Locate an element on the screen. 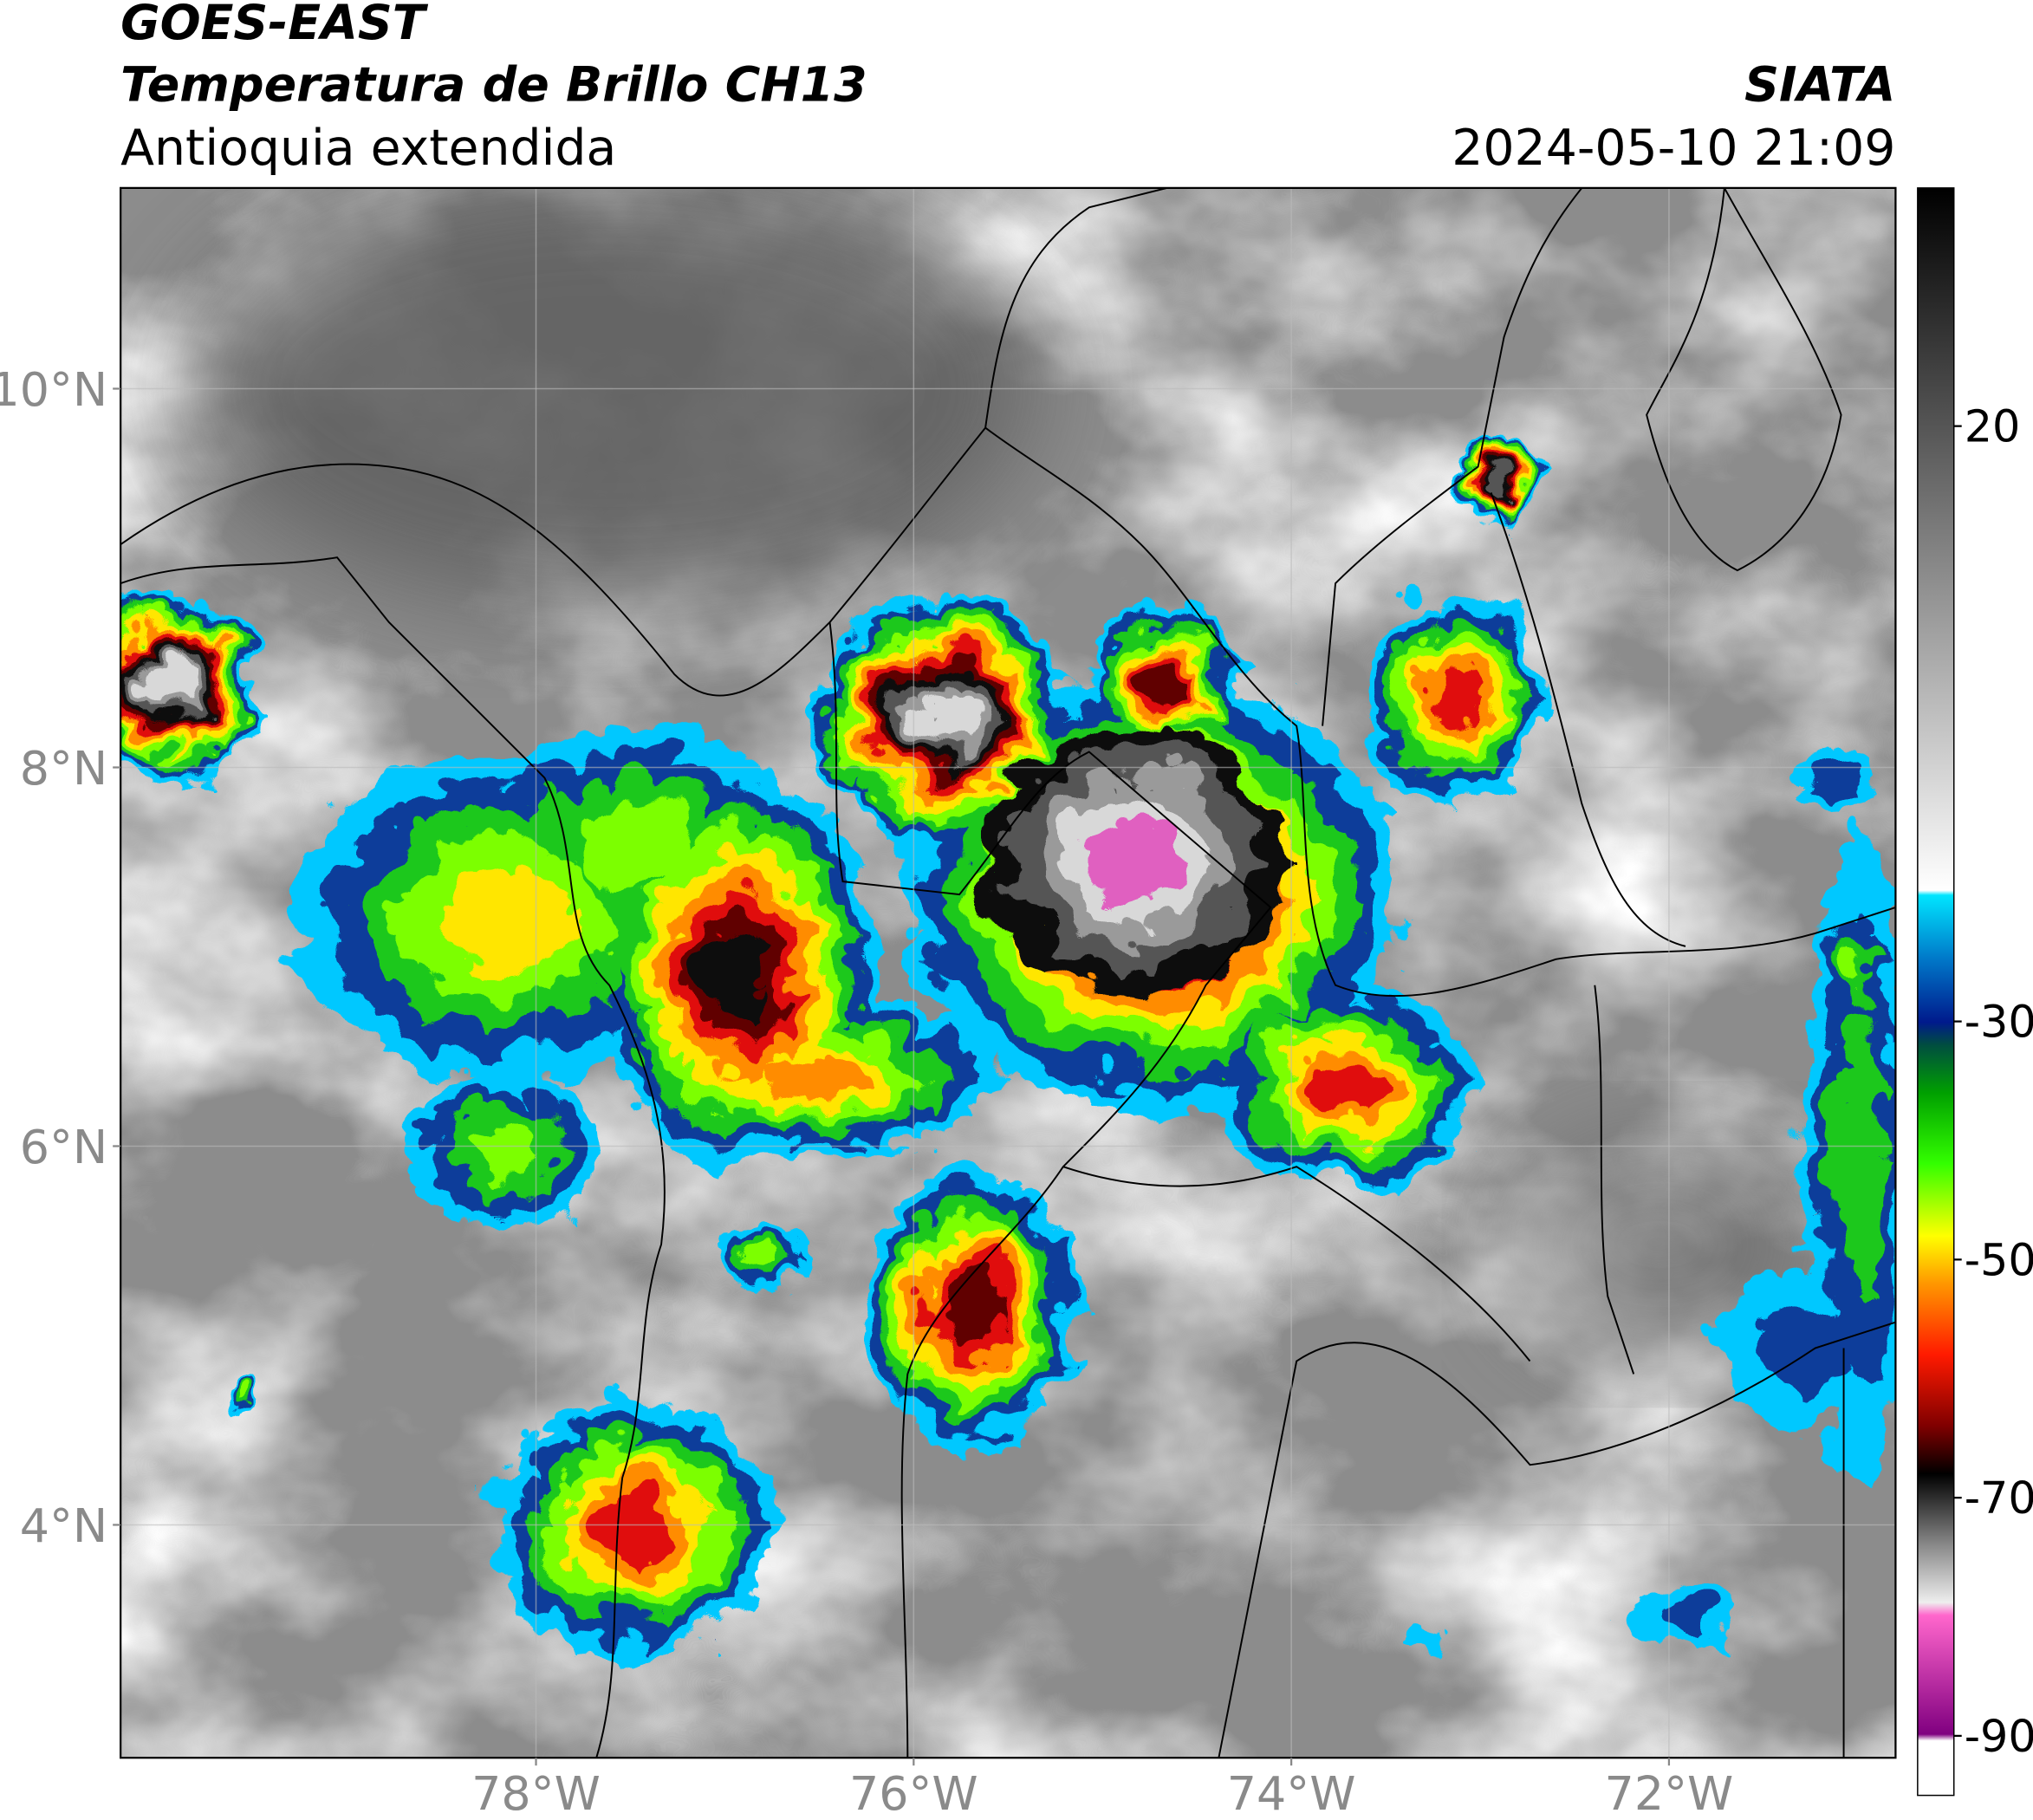  colorbar-tick-label: -70 is located at coordinates (1999, 1498).